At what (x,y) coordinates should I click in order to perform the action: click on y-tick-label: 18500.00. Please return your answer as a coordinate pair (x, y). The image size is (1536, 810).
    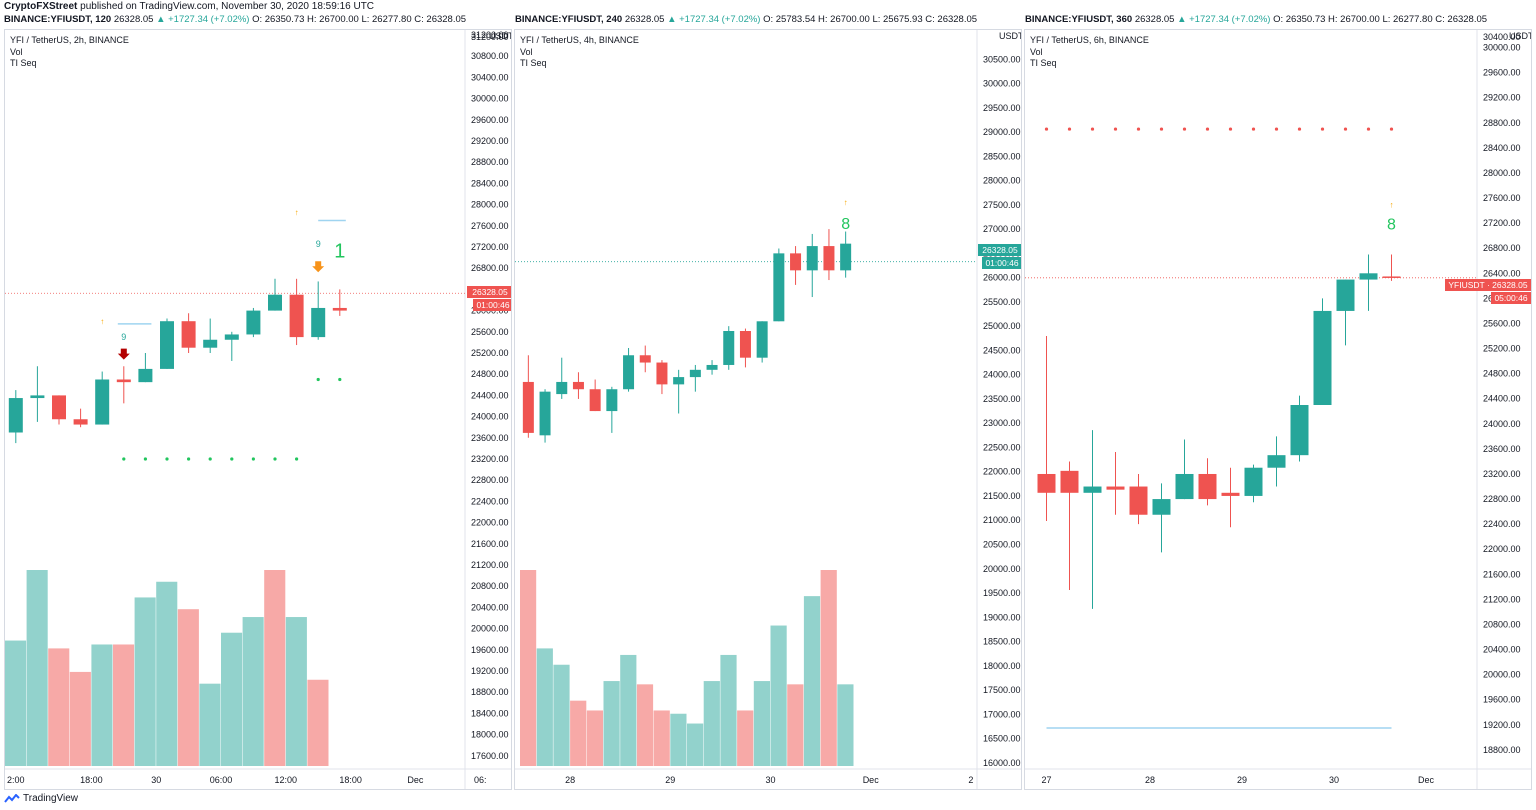
    Looking at the image, I should click on (1002, 642).